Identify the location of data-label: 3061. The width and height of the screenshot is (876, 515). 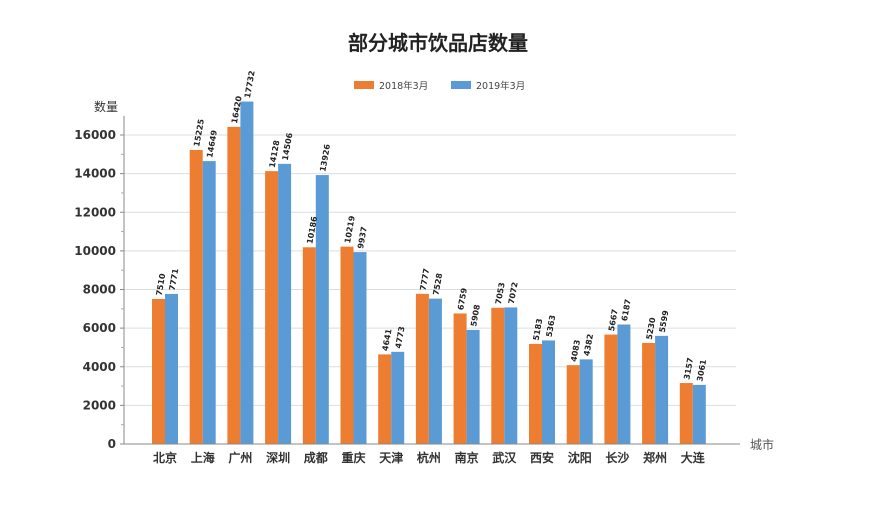
(701, 370).